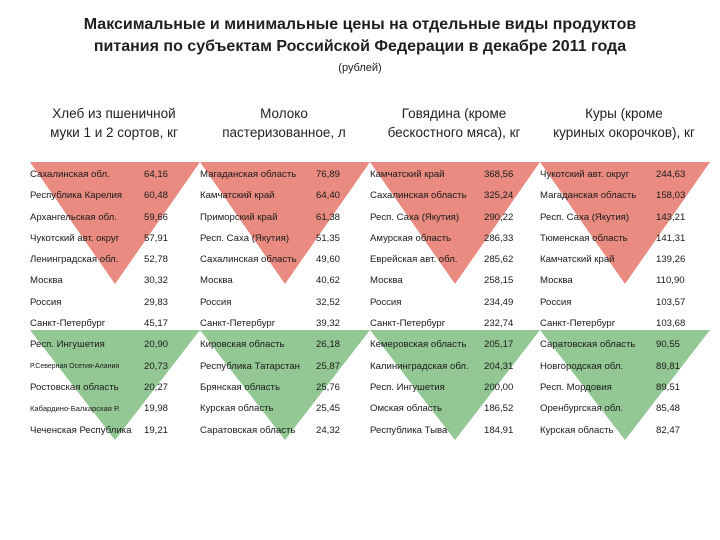 The width and height of the screenshot is (720, 540). What do you see at coordinates (499, 302) in the screenshot?
I see `price-cell: 234,49` at bounding box center [499, 302].